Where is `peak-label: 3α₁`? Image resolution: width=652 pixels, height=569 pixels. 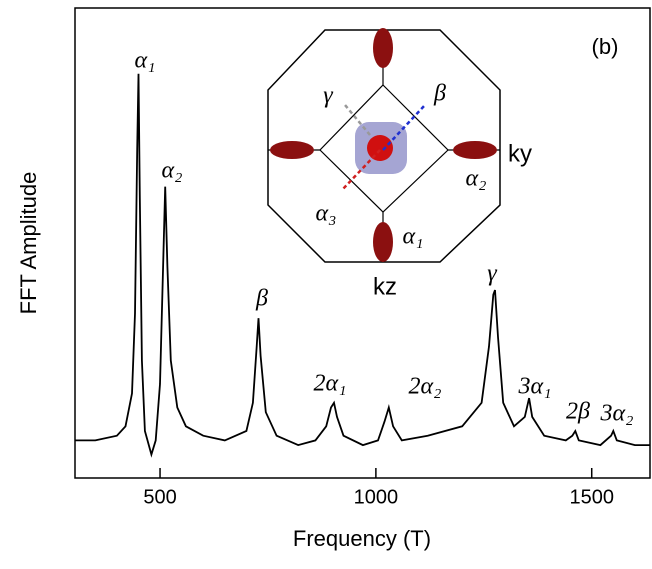
peak-label: 3α₁ is located at coordinates (535, 387).